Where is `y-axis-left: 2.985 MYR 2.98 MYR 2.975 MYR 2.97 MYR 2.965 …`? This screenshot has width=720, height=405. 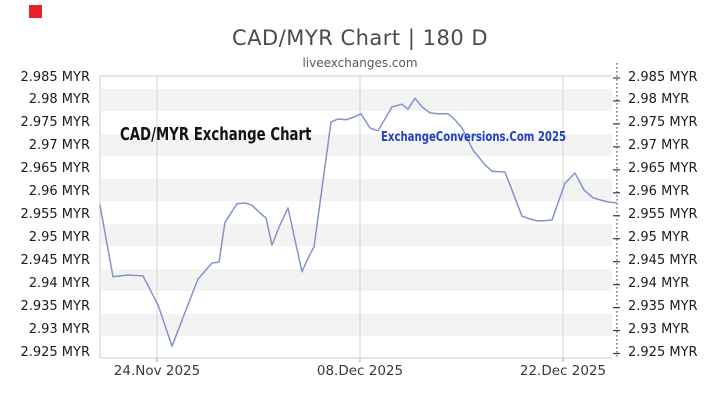
y-axis-left: 2.985 MYR 2.98 MYR 2.975 MYR 2.97 MYR 2.965 … is located at coordinates (45, 202).